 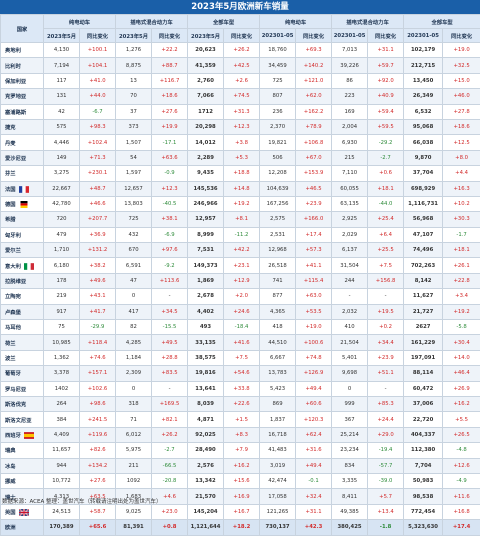 I want to click on source-note: 数据来源：ACEA 整理：盖世汽车（转载请注明出处为盖世汽车）, so click(x=82, y=501).